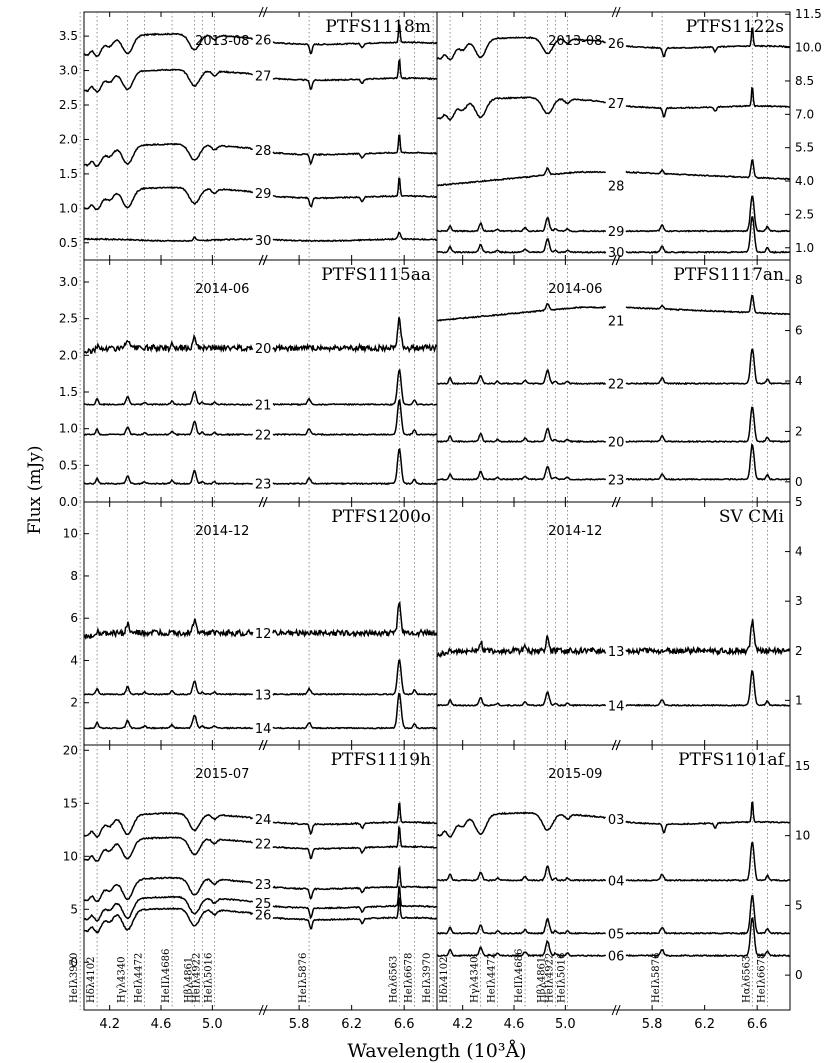 This screenshot has height=1063, width=830. Describe the element at coordinates (263, 820) in the screenshot. I see `spectrum-epoch-label: 24` at that location.